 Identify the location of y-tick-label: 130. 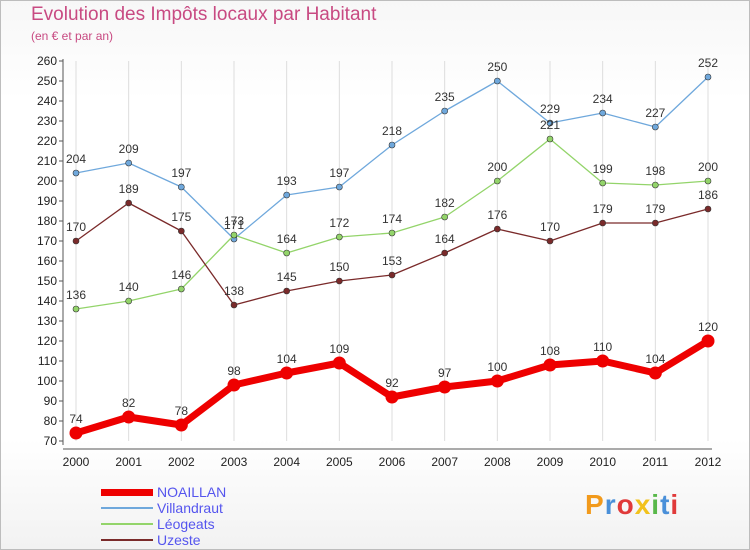
(47, 321).